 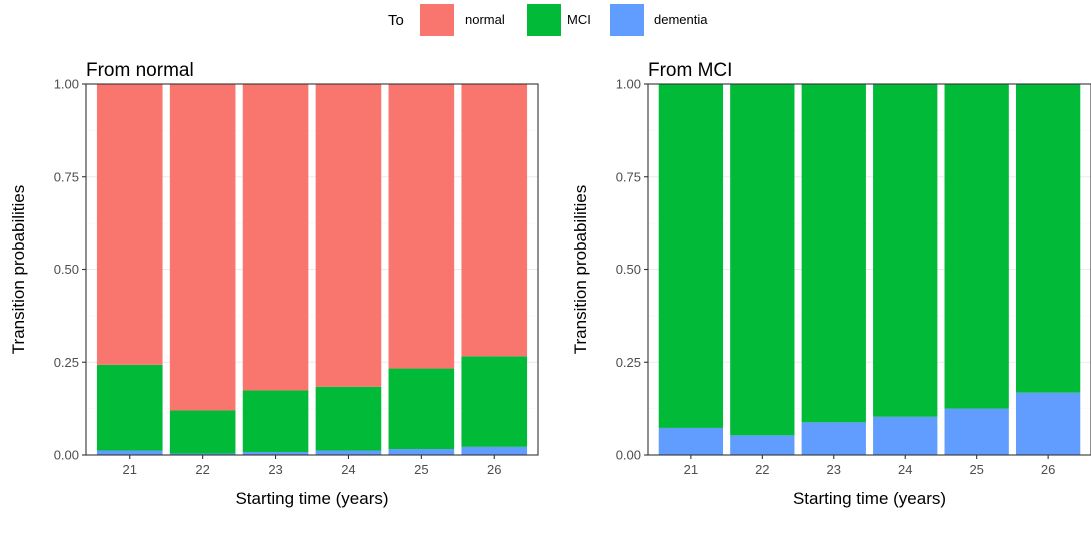 I want to click on legend-label-dementia: dementia, so click(x=681, y=19).